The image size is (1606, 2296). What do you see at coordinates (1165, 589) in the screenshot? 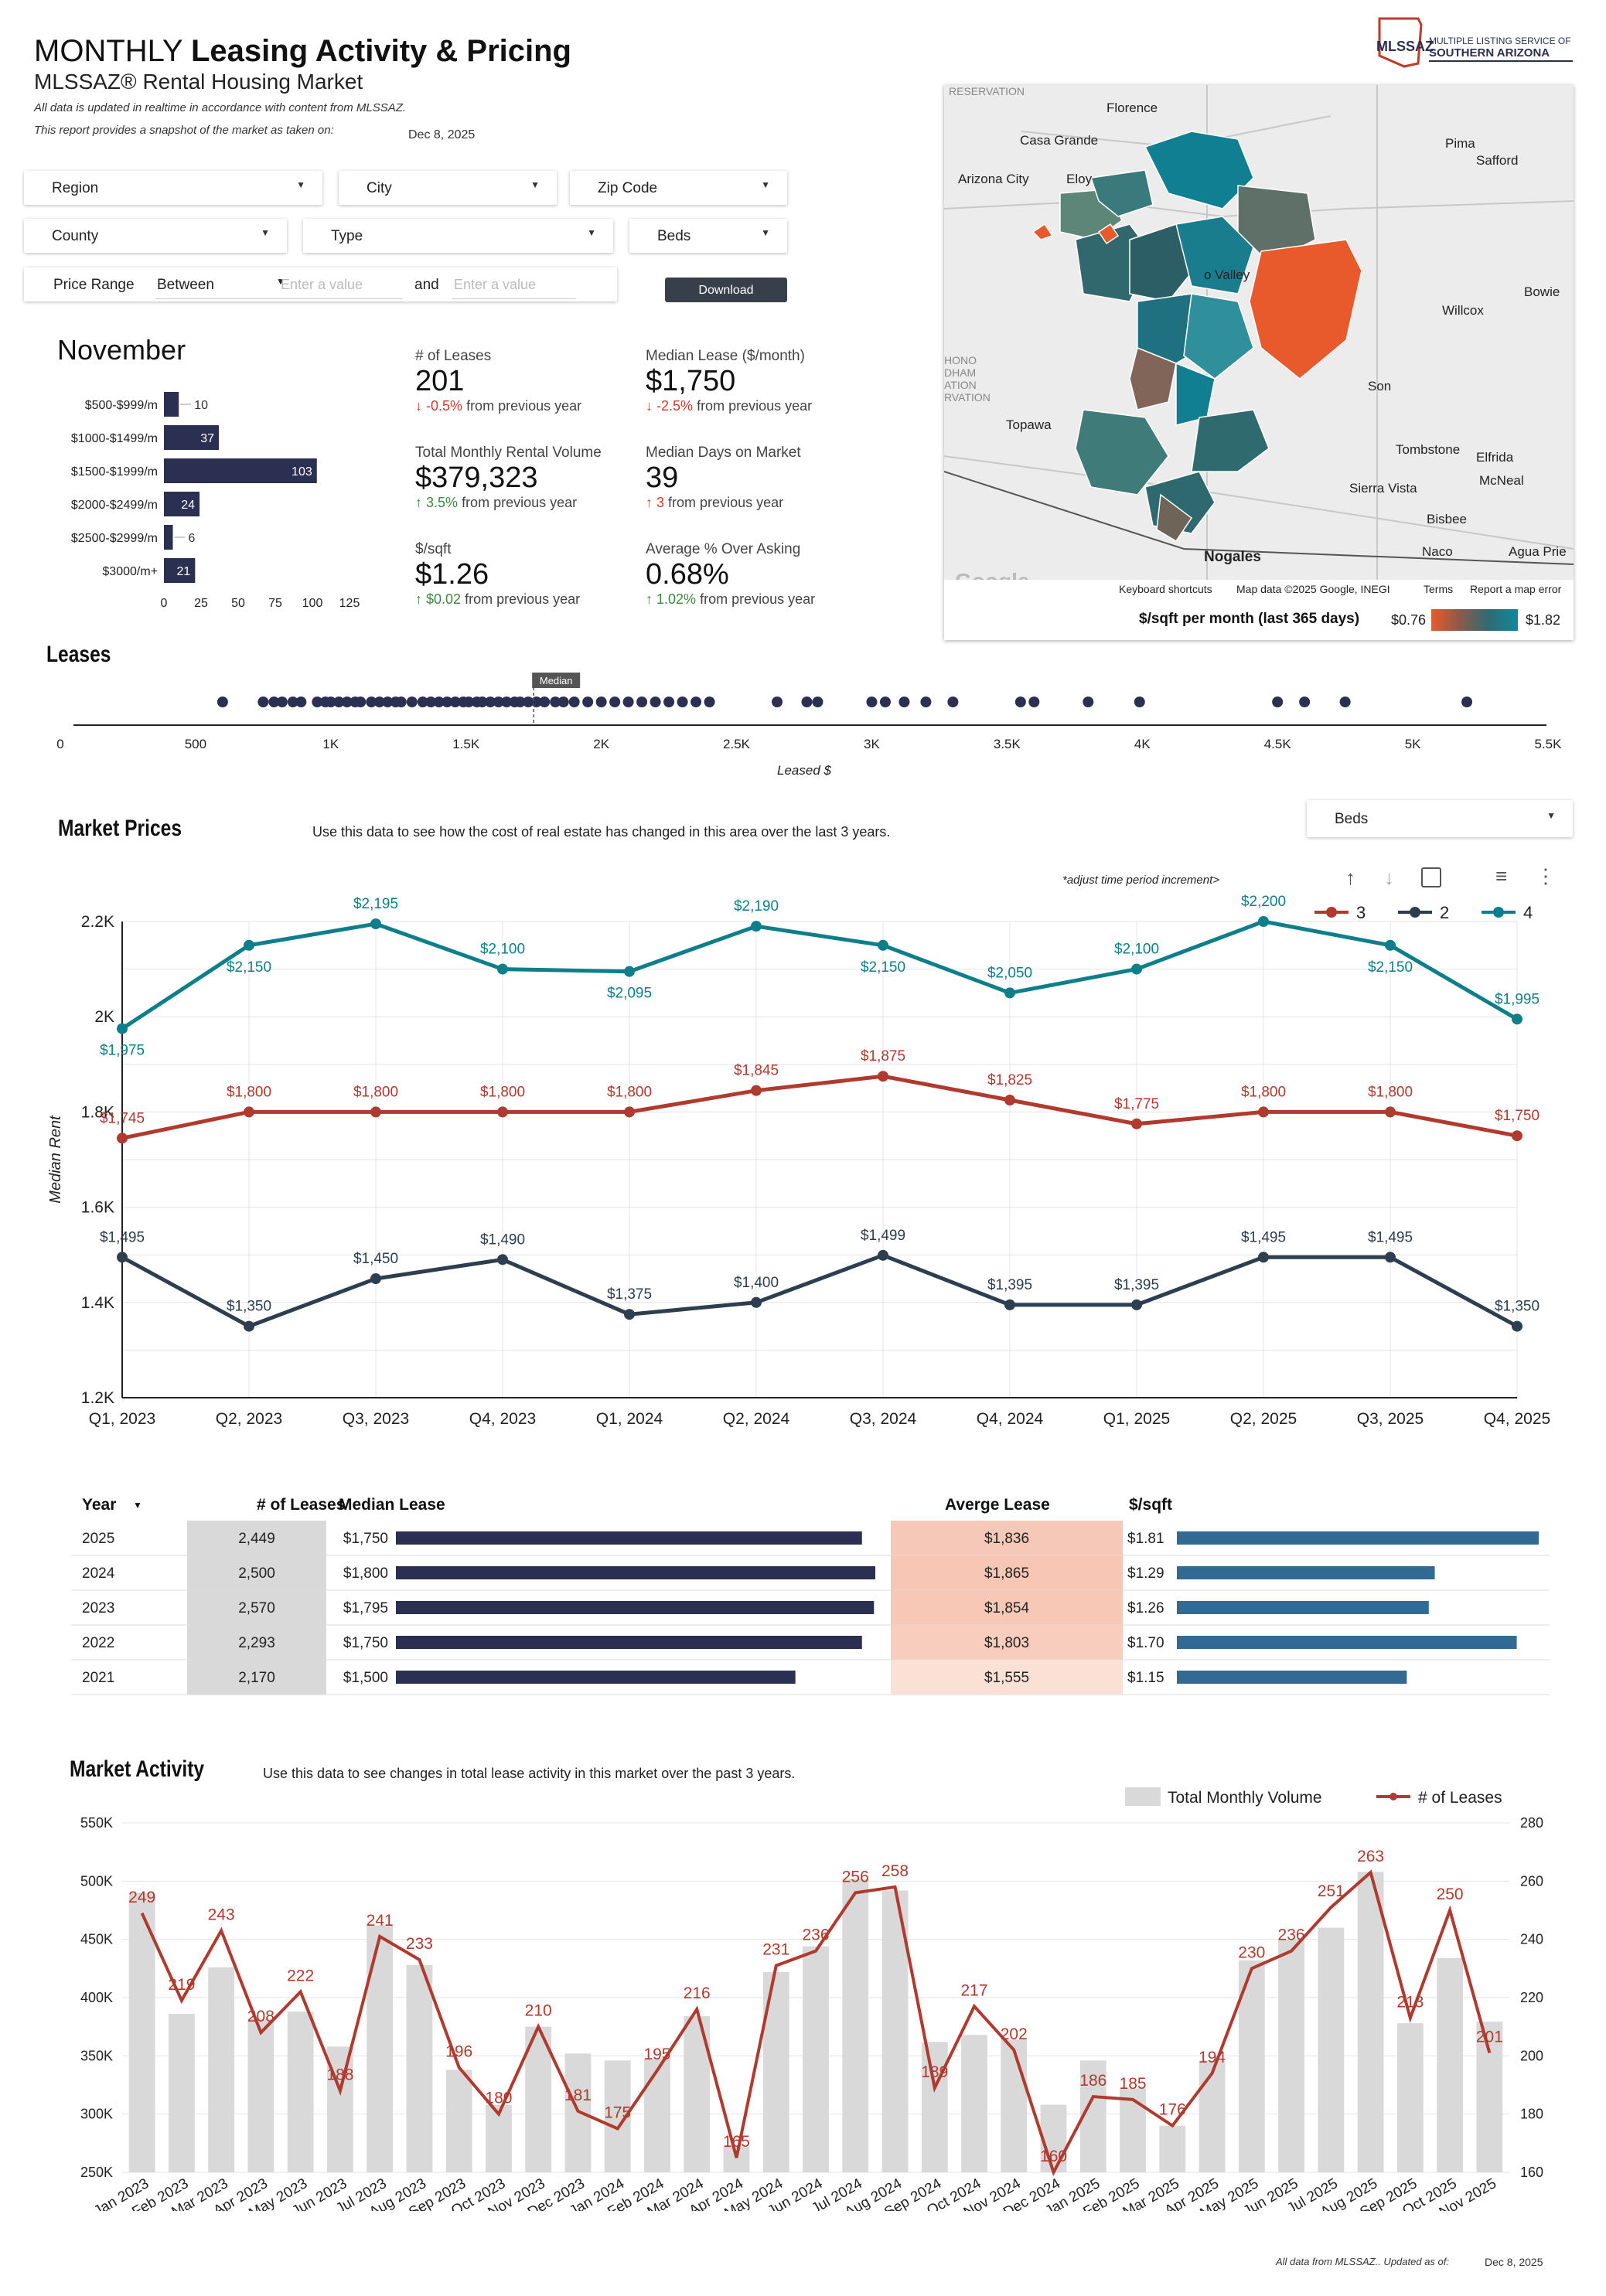
I see `keyboard-shortcuts-link: Keyboard shortcuts` at bounding box center [1165, 589].